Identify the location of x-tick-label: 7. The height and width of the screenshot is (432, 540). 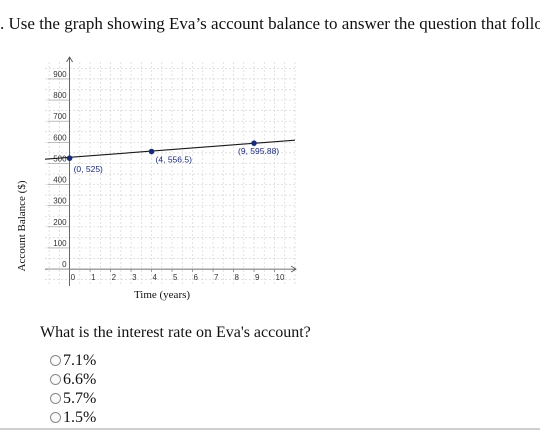
(216, 277).